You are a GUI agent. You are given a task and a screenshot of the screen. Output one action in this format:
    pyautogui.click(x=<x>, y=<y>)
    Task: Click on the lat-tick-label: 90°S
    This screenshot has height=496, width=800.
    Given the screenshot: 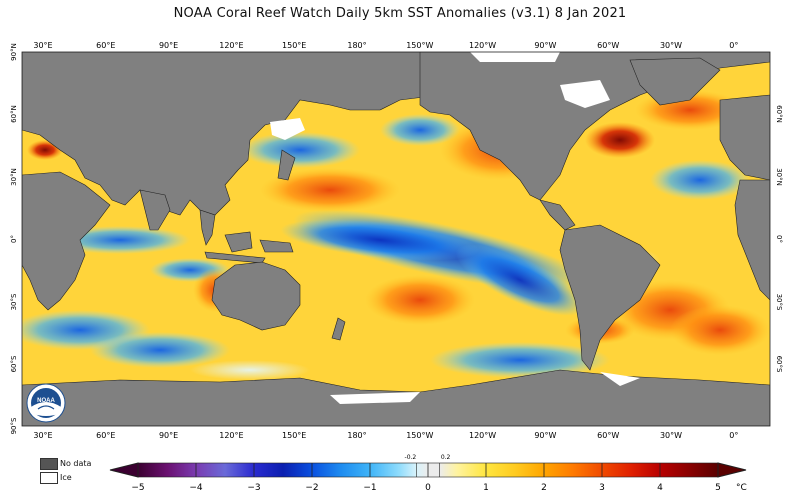 What is the action you would take?
    pyautogui.click(x=14, y=425)
    